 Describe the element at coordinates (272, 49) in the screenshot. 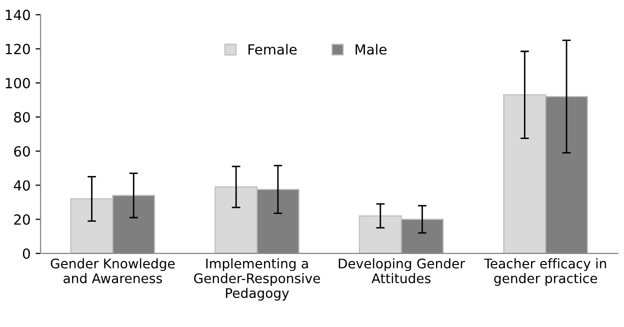

I see `legend-label: Female` at that location.